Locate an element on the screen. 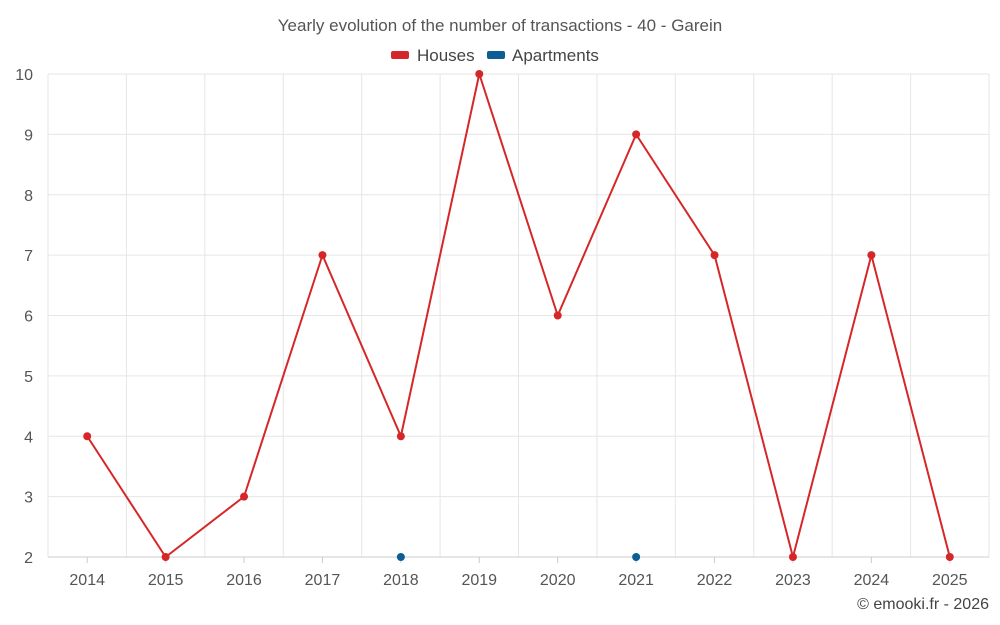  x-tick-label: 2017 is located at coordinates (323, 580).